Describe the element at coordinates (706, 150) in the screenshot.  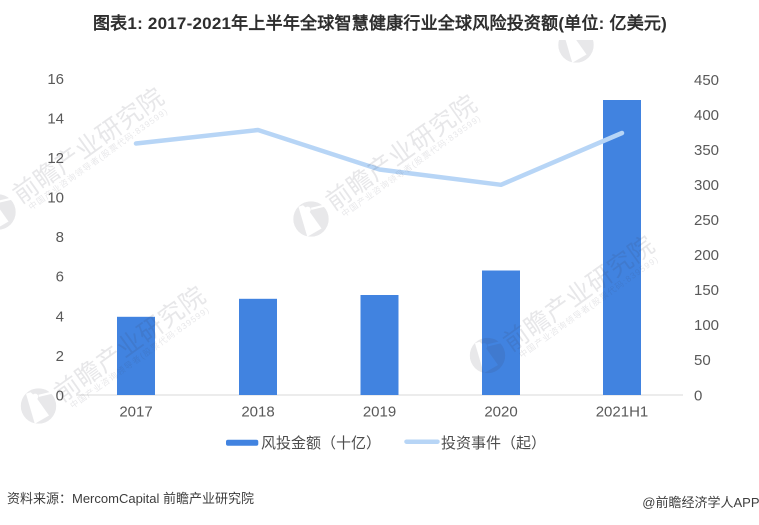
I see `svg-text: 350` at that location.